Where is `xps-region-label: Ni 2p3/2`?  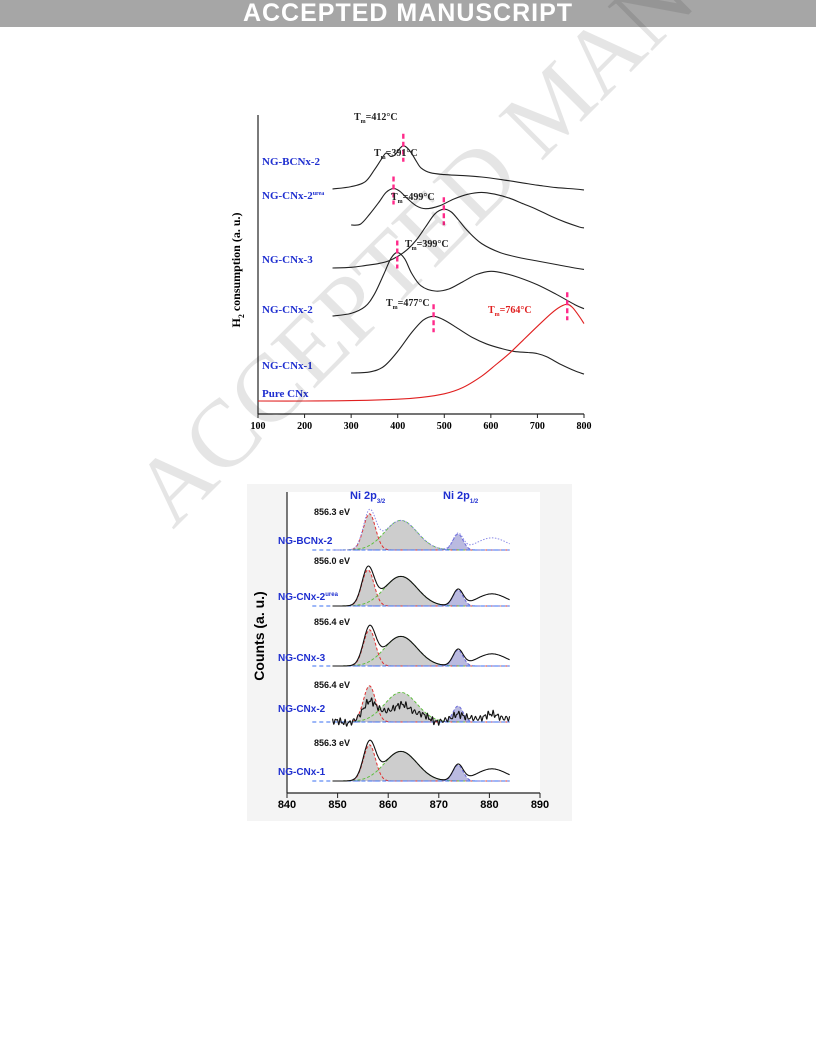 xps-region-label: Ni 2p3/2 is located at coordinates (368, 497).